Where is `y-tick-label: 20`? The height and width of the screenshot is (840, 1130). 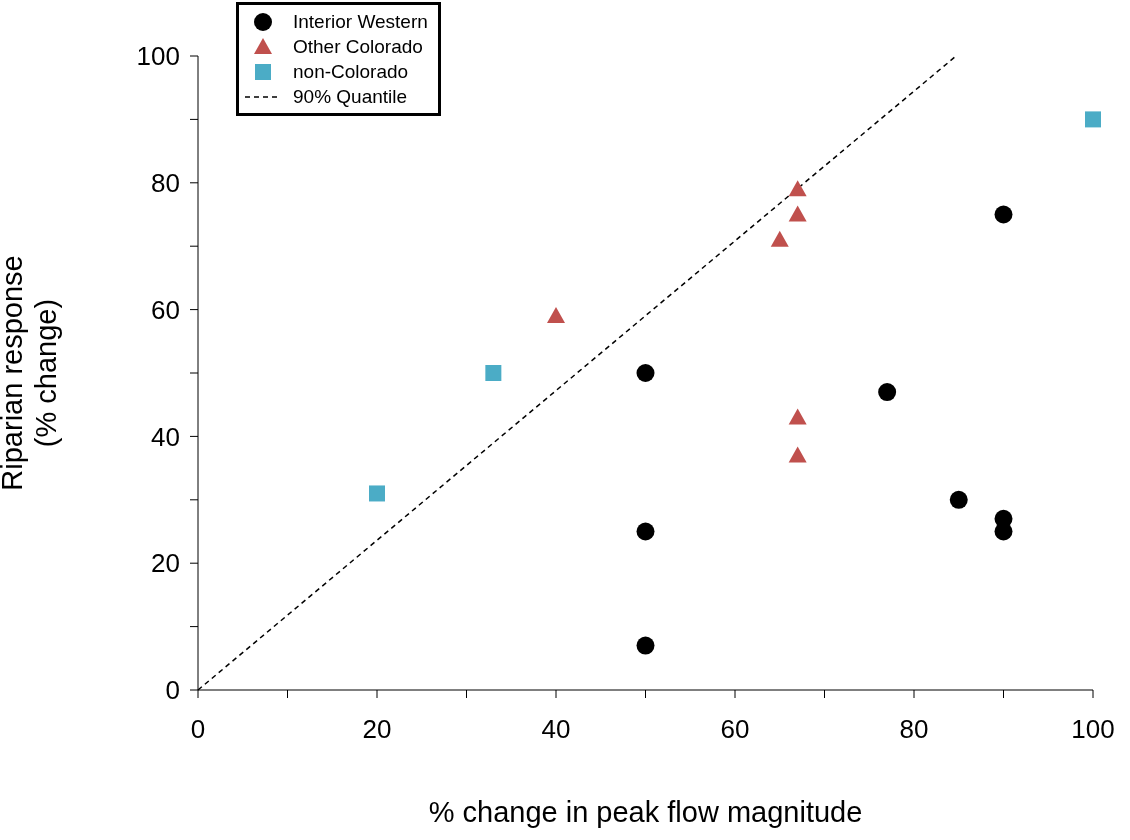 y-tick-label: 20 is located at coordinates (165, 563).